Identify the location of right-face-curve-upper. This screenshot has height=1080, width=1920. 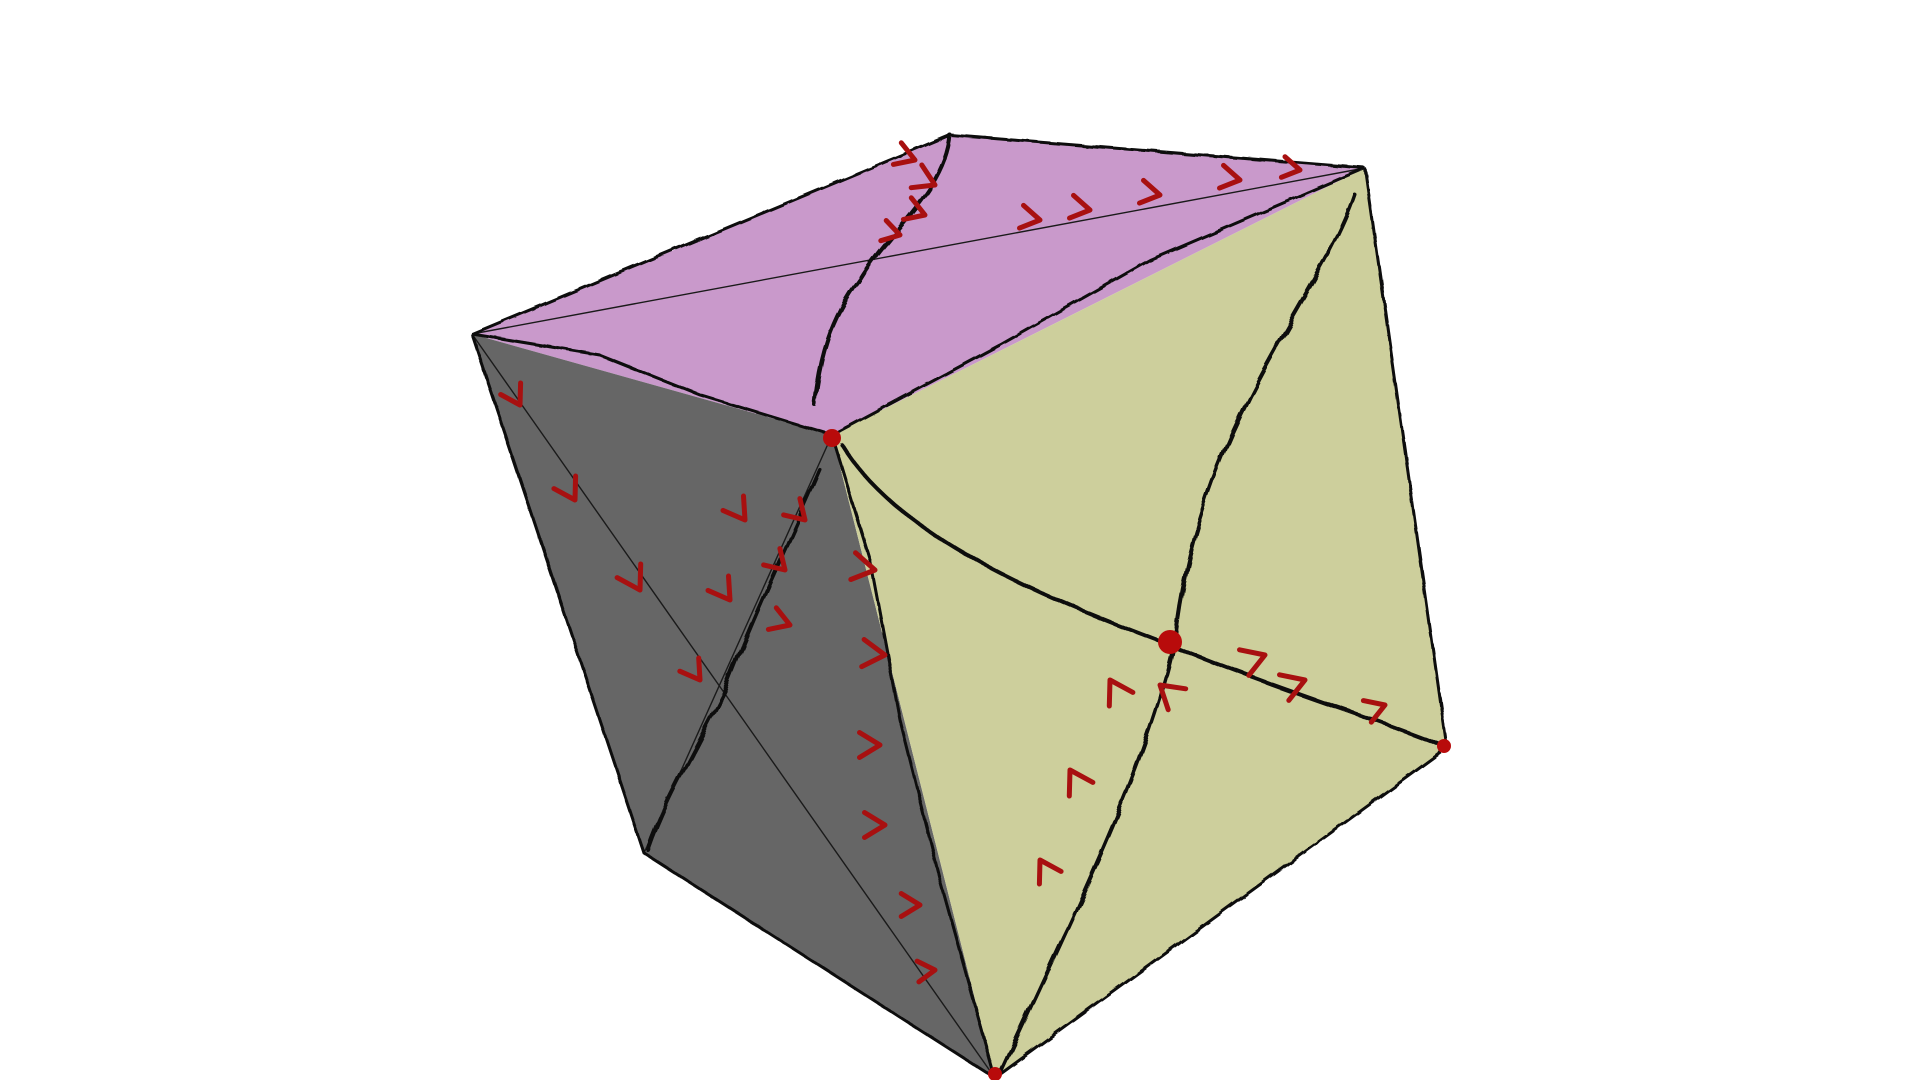
(1006, 545).